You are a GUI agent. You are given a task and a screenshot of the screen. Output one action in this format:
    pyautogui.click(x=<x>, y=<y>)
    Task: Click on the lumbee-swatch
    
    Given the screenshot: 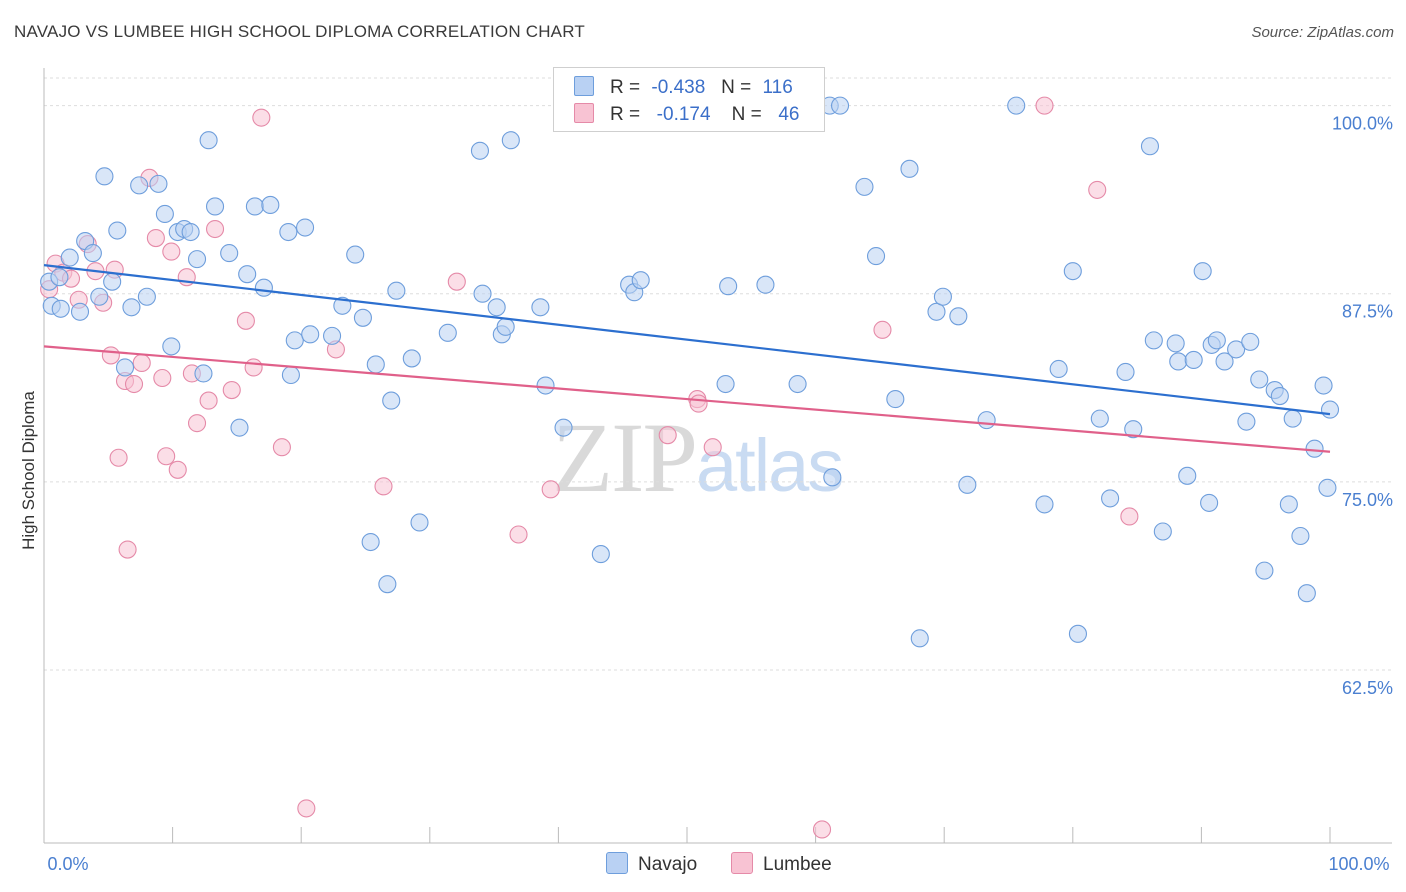 What is the action you would take?
    pyautogui.click(x=742, y=863)
    